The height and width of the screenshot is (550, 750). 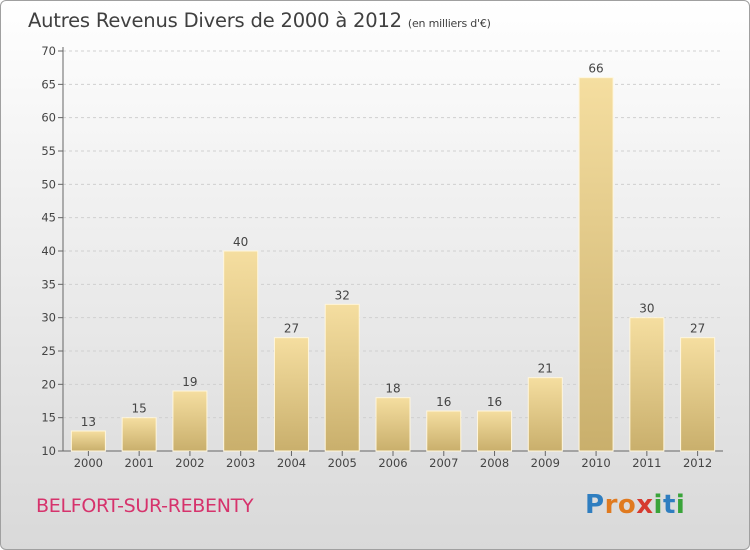 What do you see at coordinates (494, 463) in the screenshot?
I see `x-tick-label: 2008` at bounding box center [494, 463].